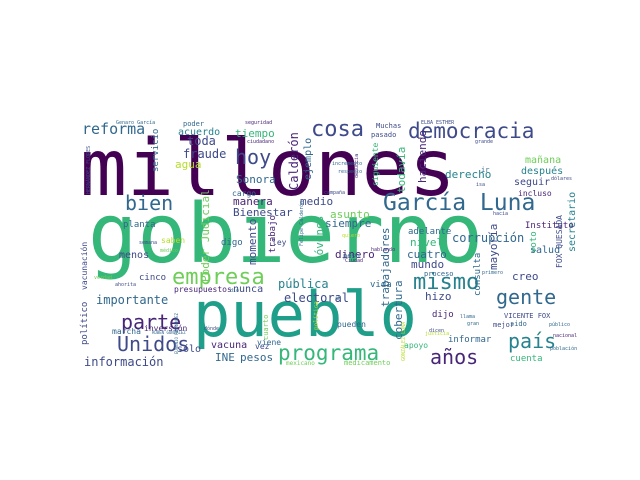 The height and width of the screenshot is (480, 640). What do you see at coordinates (454, 357) in the screenshot?
I see `word-anos: años` at bounding box center [454, 357].